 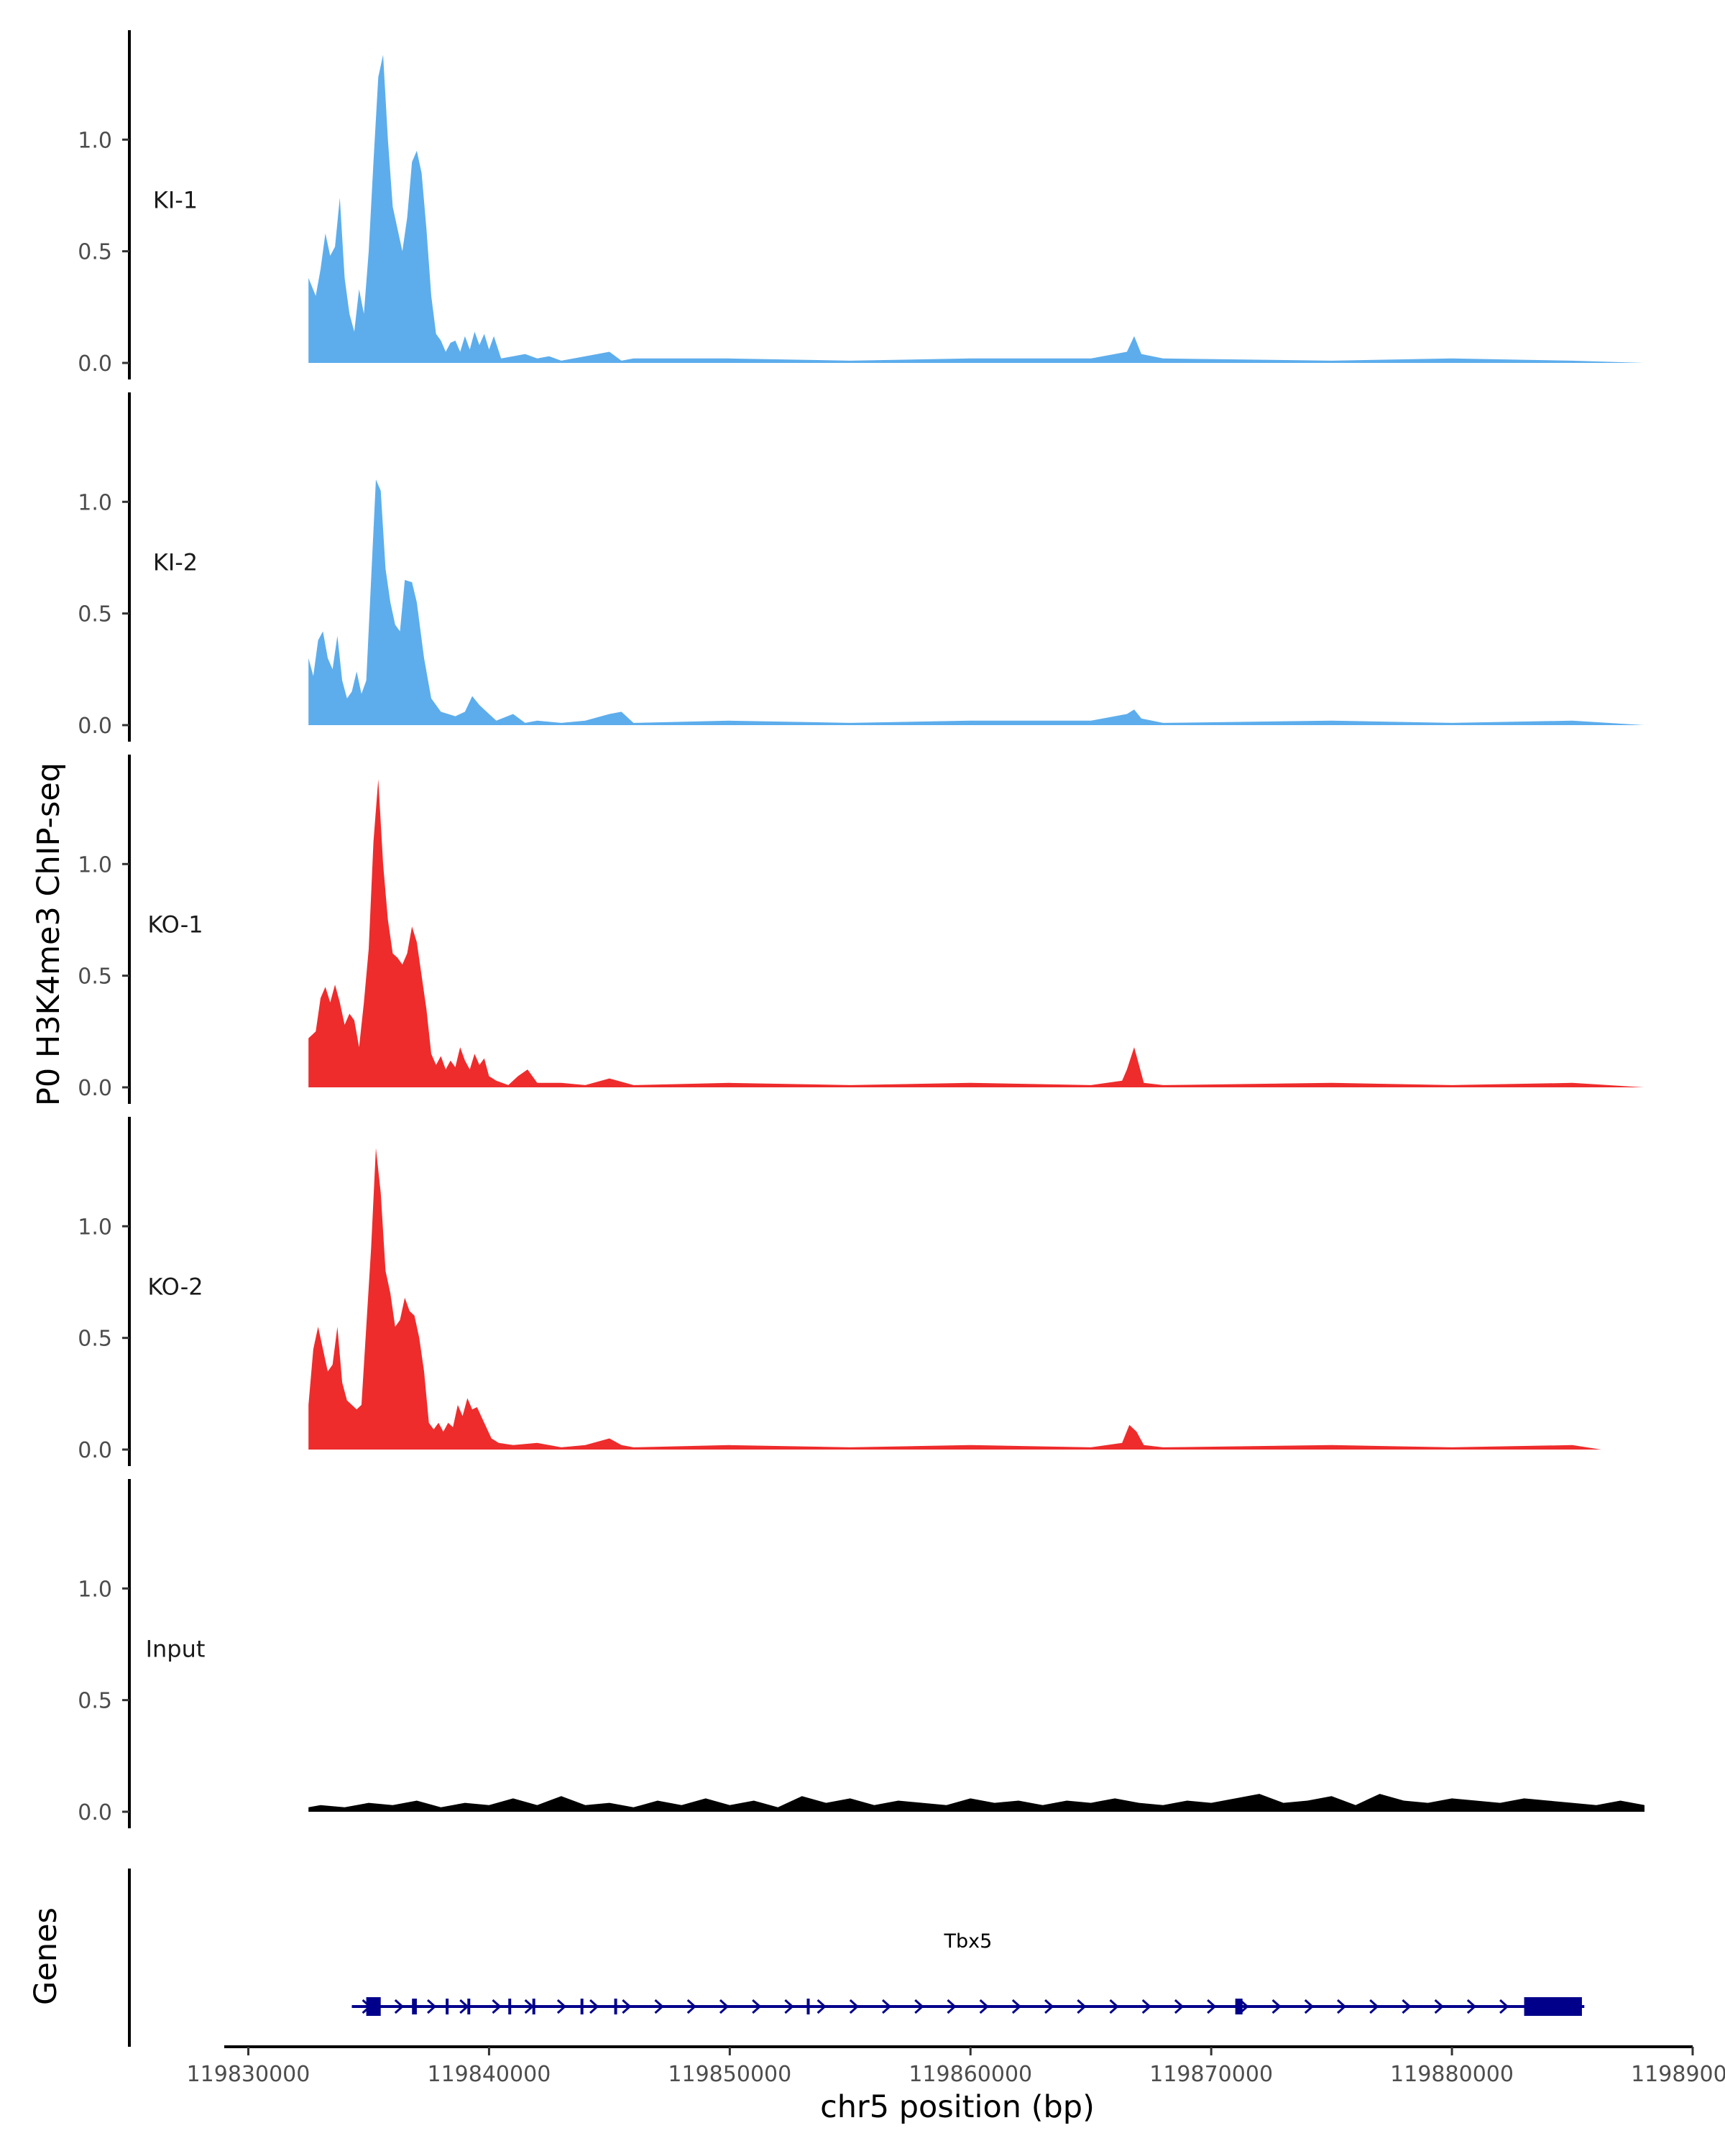 What do you see at coordinates (175, 200) in the screenshot?
I see `track-label-ki-1: KI-1` at bounding box center [175, 200].